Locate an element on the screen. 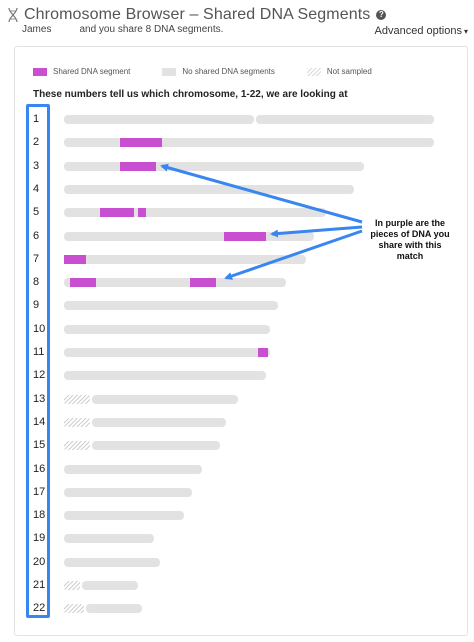  legend-not-sampled: Not sampled is located at coordinates (339, 71).